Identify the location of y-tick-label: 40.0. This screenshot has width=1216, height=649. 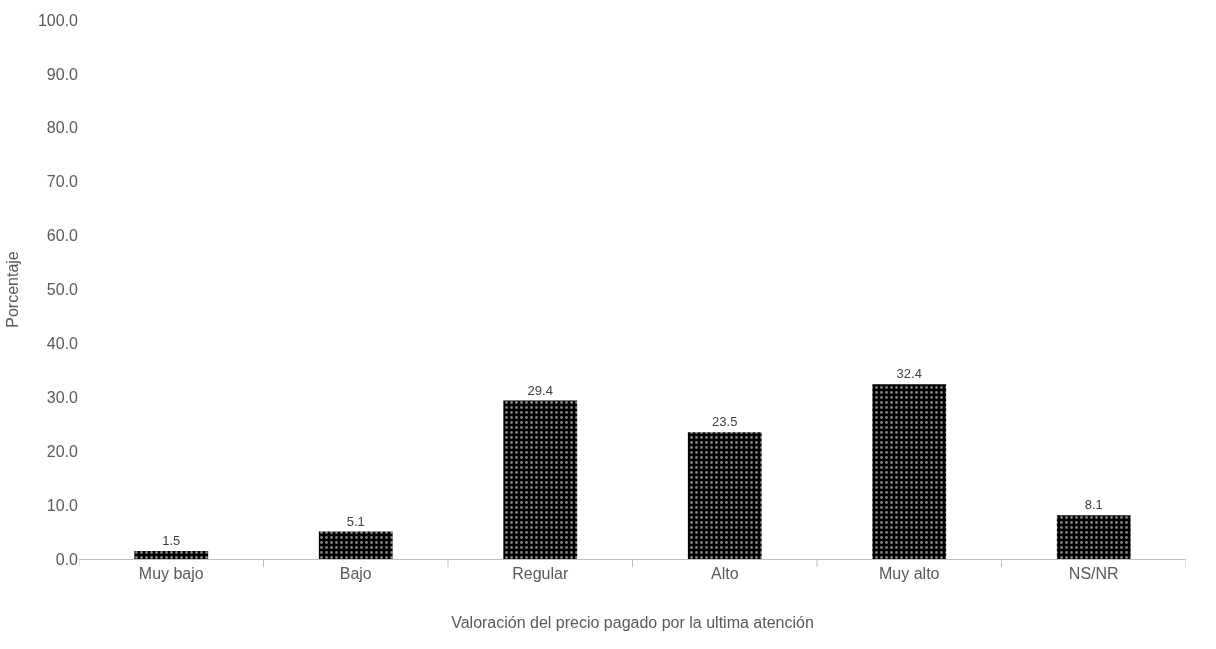
(62, 343).